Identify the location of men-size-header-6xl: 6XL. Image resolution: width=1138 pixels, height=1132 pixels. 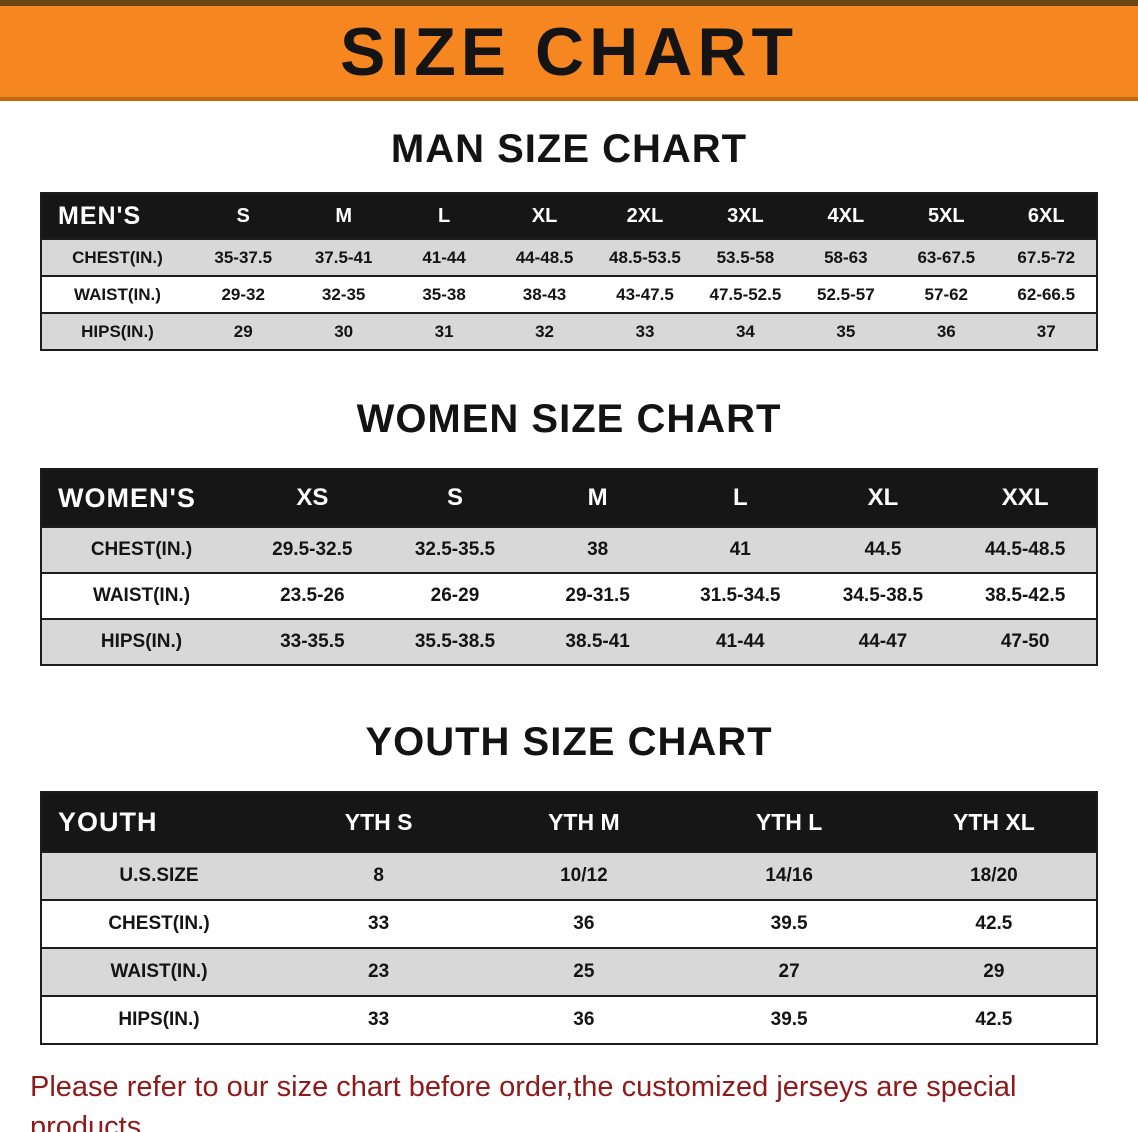
(1046, 216).